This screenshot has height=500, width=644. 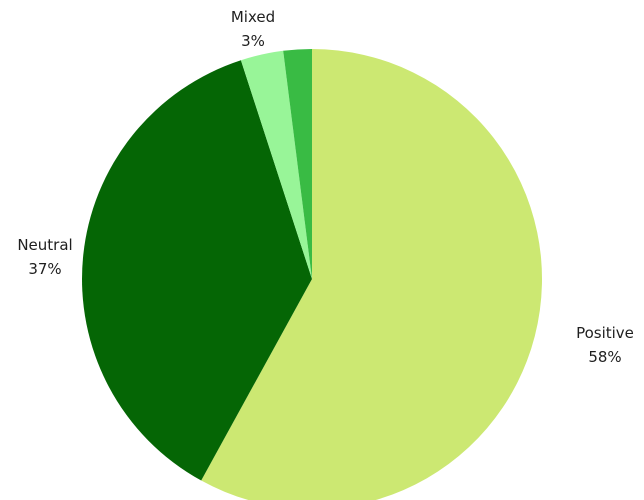 What do you see at coordinates (604, 357) in the screenshot?
I see `slice-value-label-positive: 58%` at bounding box center [604, 357].